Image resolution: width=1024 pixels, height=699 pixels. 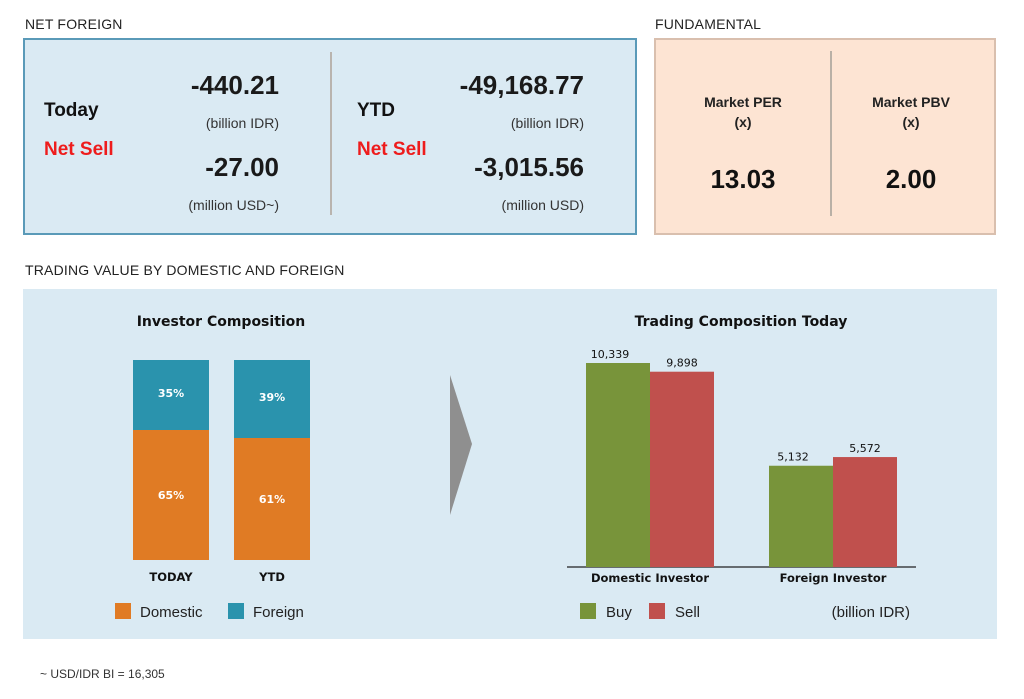 I want to click on legend-sell-label: Sell, so click(x=687, y=612).